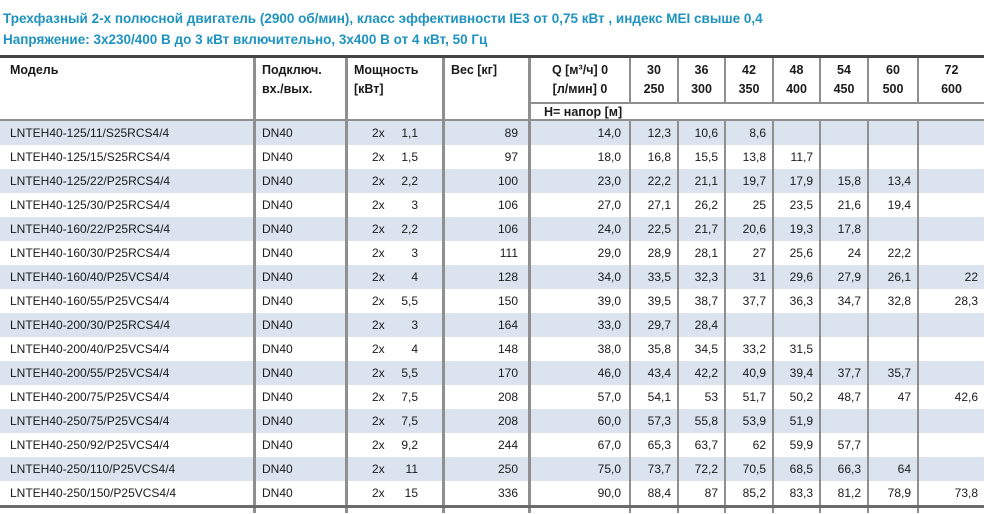 The width and height of the screenshot is (1004, 514). Describe the element at coordinates (749, 70) in the screenshot. I see `flow-m3h-value: 42` at that location.